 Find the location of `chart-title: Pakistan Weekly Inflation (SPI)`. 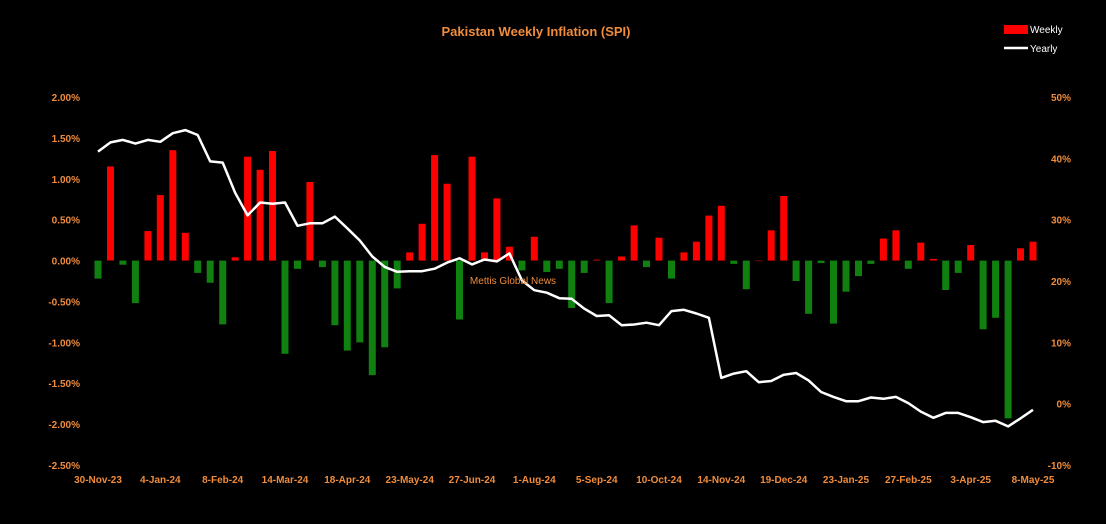

chart-title: Pakistan Weekly Inflation (SPI) is located at coordinates (535, 31).